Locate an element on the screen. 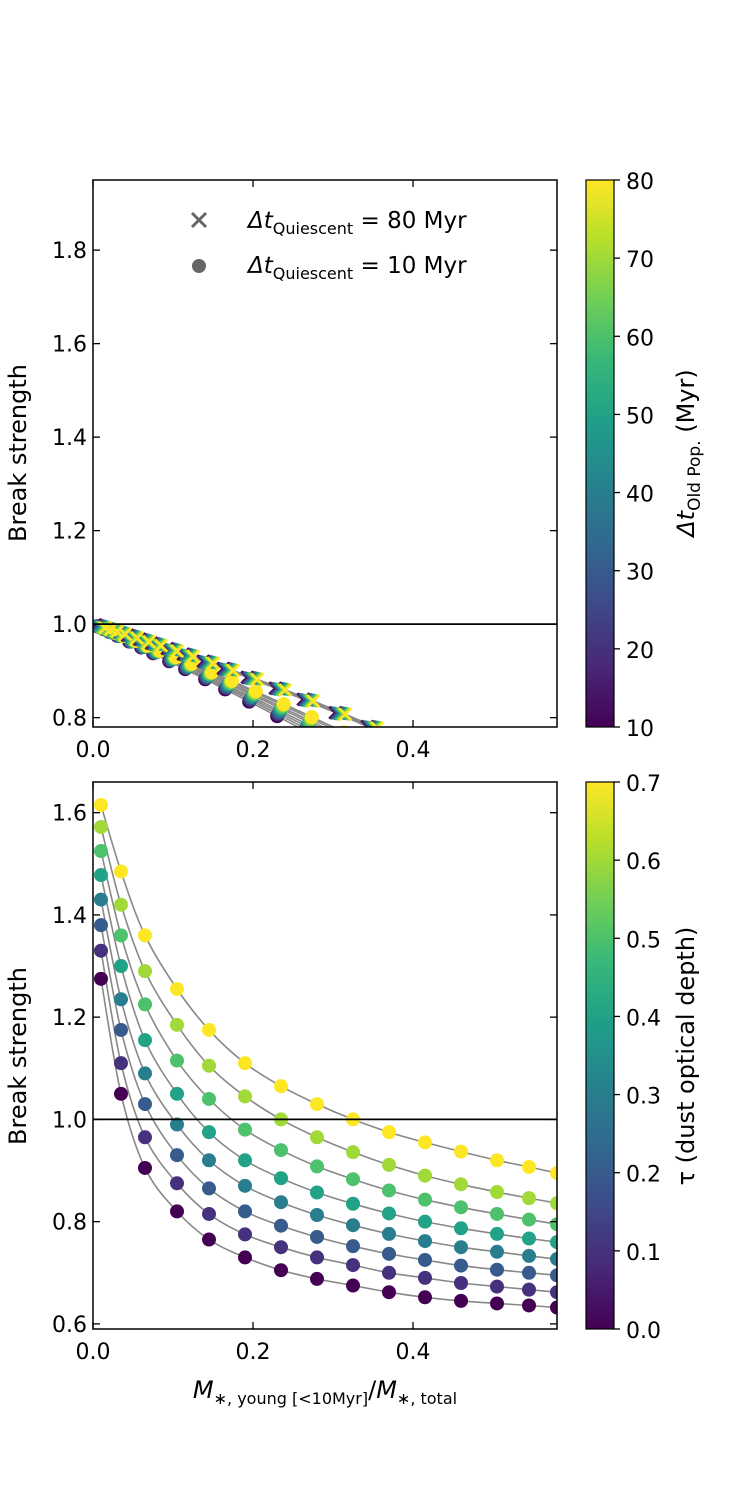  bottom-ytick-label: 1.4 is located at coordinates (69, 916).